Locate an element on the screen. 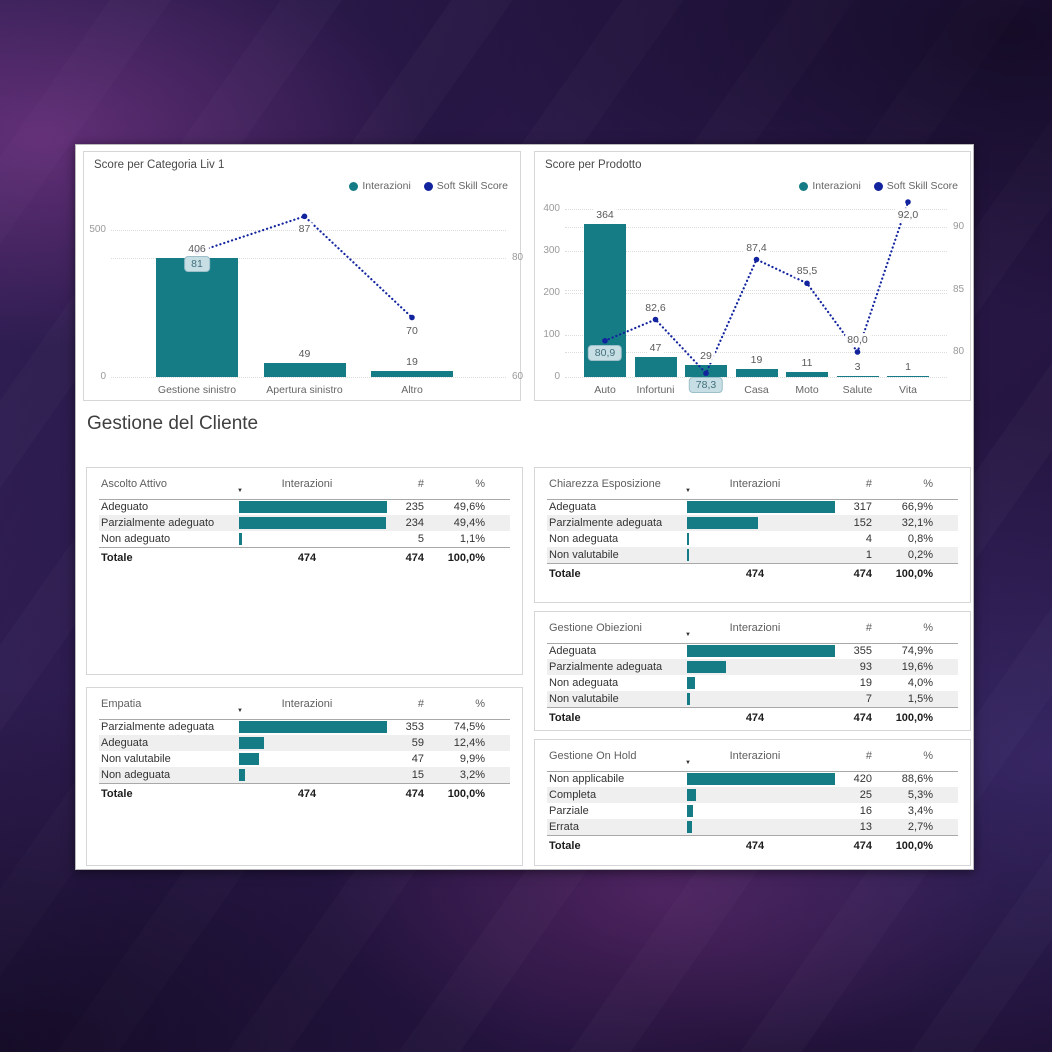 The width and height of the screenshot is (1052, 1052). row-percent: 1,5% is located at coordinates (920, 699).